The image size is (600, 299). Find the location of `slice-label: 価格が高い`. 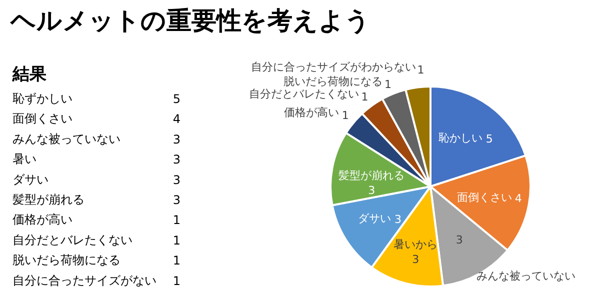

slice-label: 価格が高い is located at coordinates (311, 112).